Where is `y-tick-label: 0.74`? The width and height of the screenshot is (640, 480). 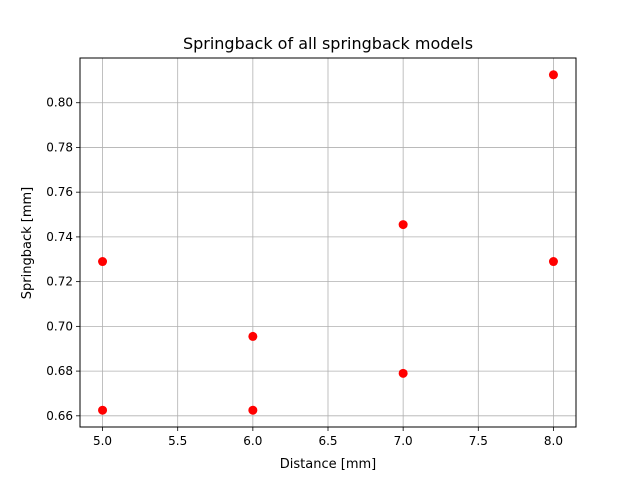
y-tick-label: 0.74 is located at coordinates (59, 237).